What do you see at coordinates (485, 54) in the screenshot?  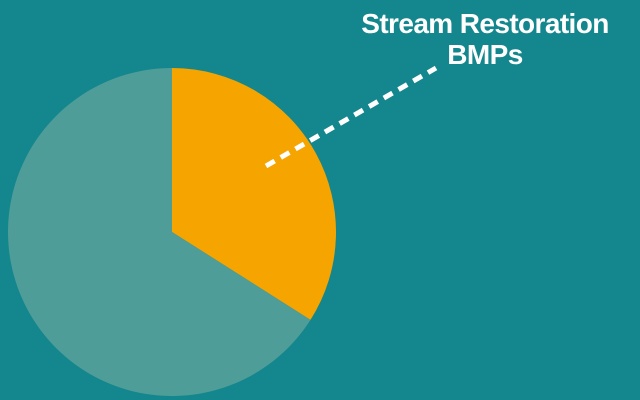 I see `annotation-line-2: BMPs` at bounding box center [485, 54].